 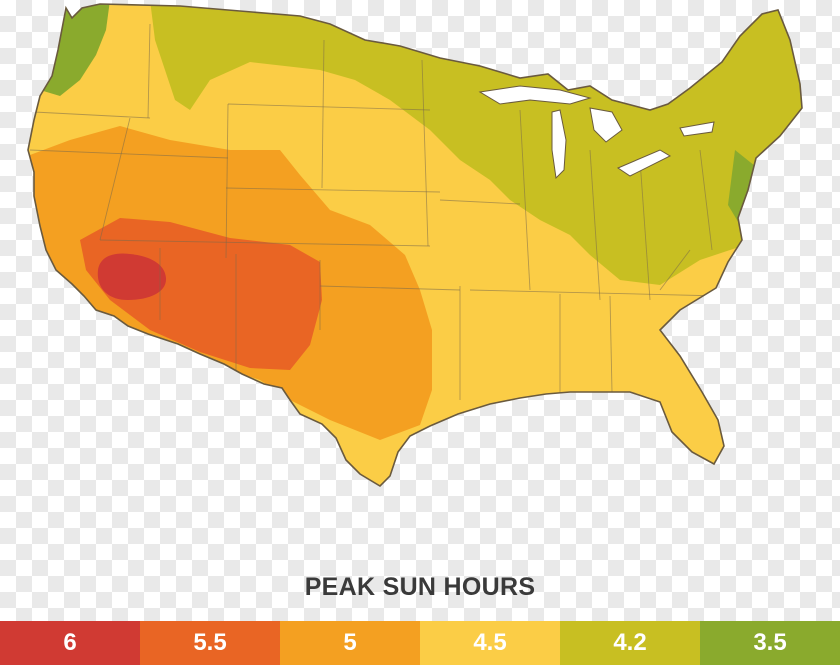 I want to click on legend-item: 4.2, so click(x=630, y=643).